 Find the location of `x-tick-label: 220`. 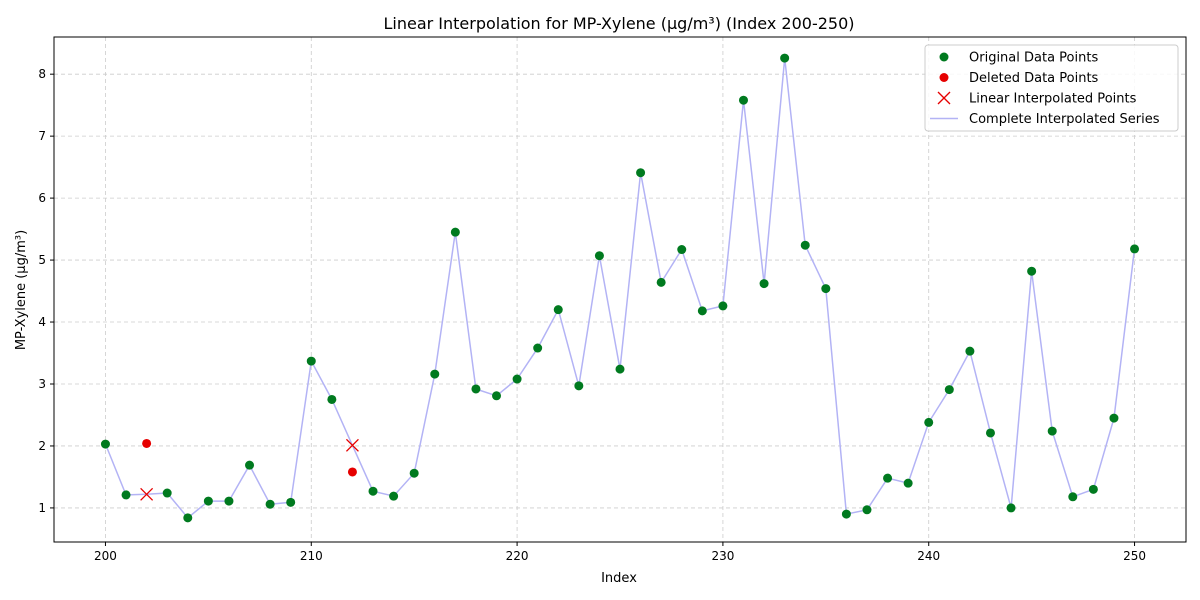

x-tick-label: 220 is located at coordinates (517, 556).